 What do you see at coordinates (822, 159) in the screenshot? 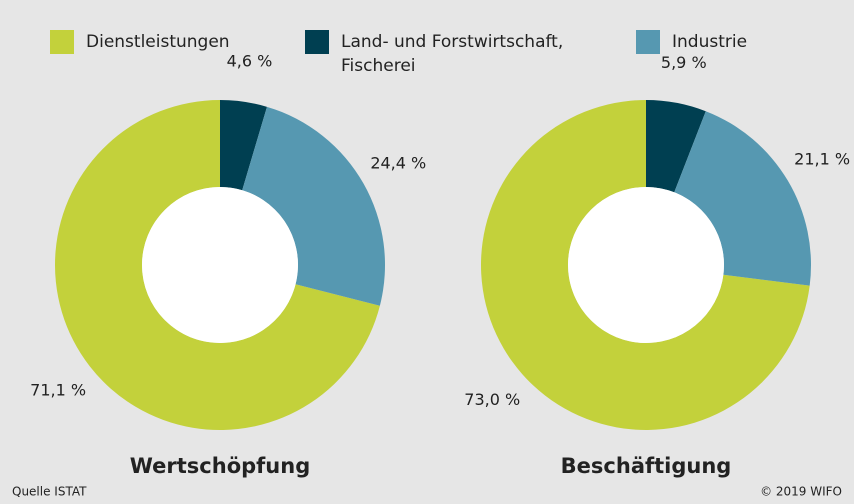
I see `data-label: 21,1 %` at bounding box center [822, 159].